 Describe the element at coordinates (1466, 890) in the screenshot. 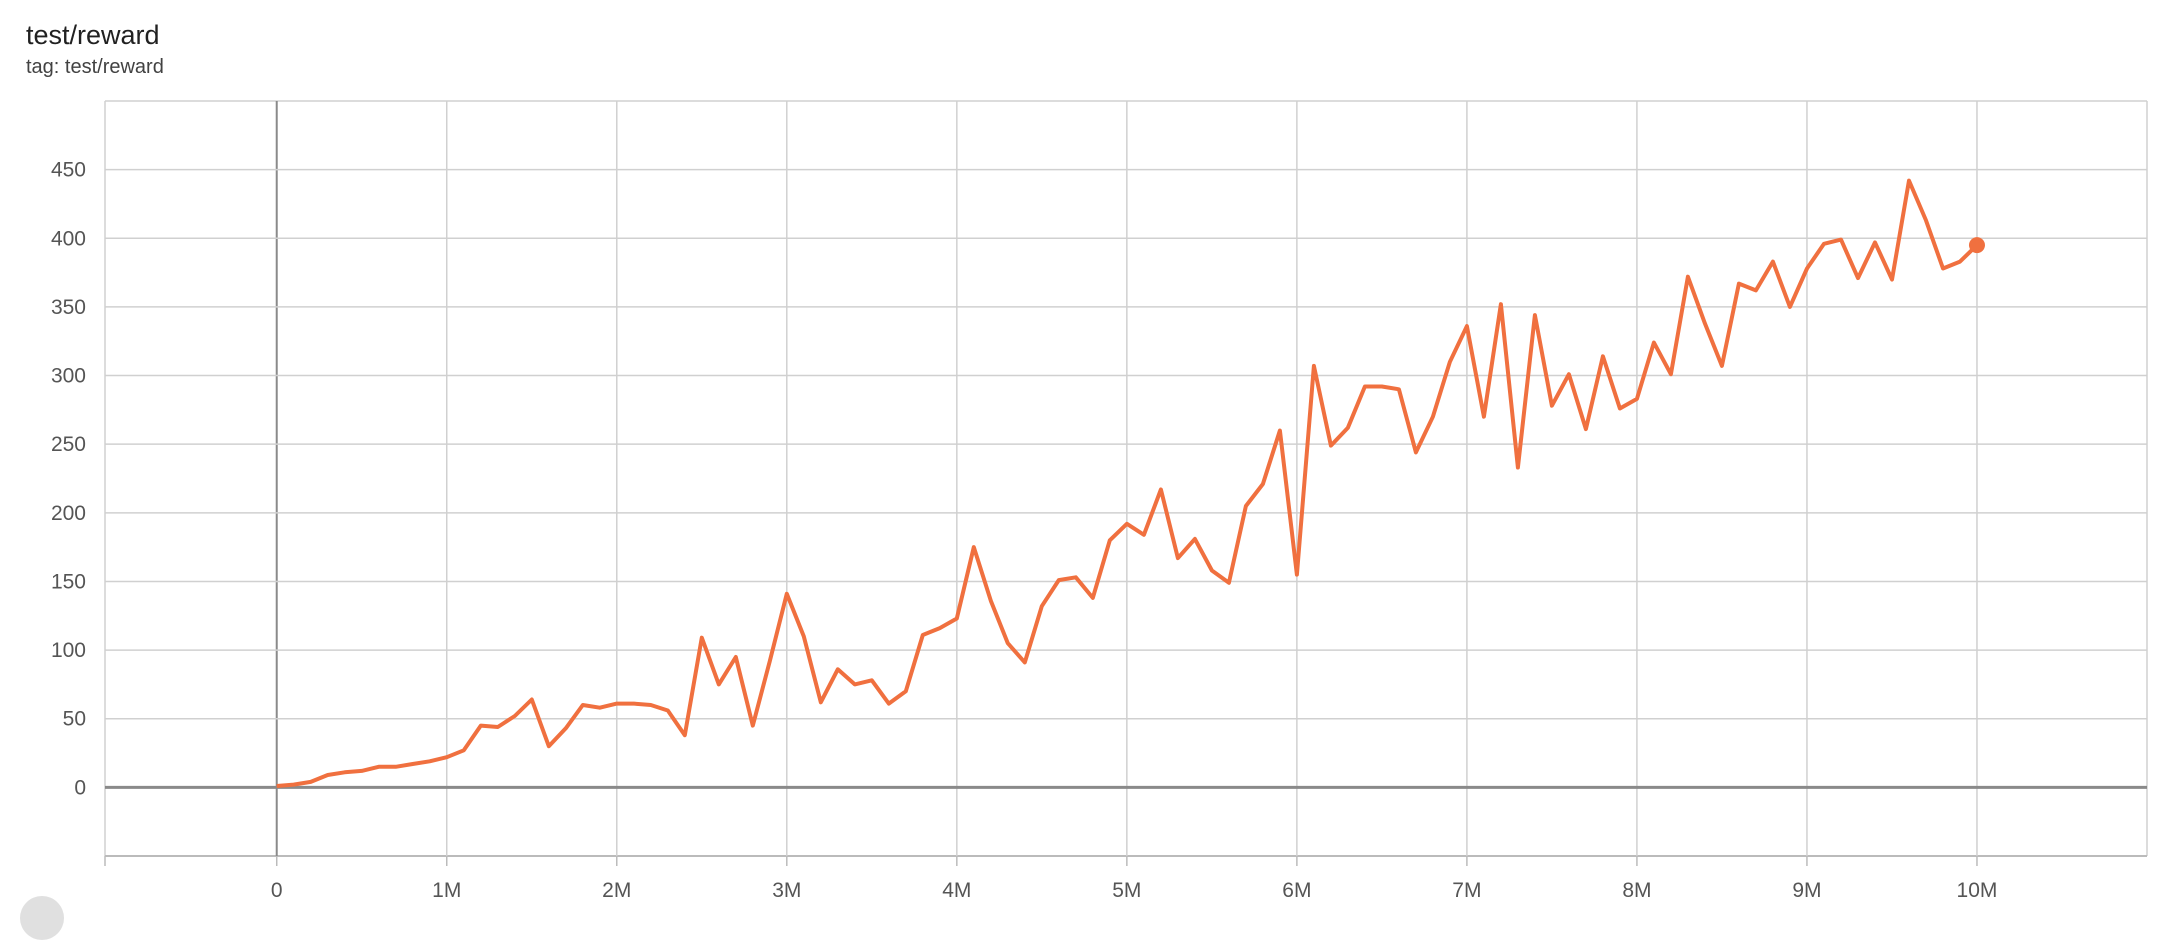

I see `x-tick-label: 7M` at that location.